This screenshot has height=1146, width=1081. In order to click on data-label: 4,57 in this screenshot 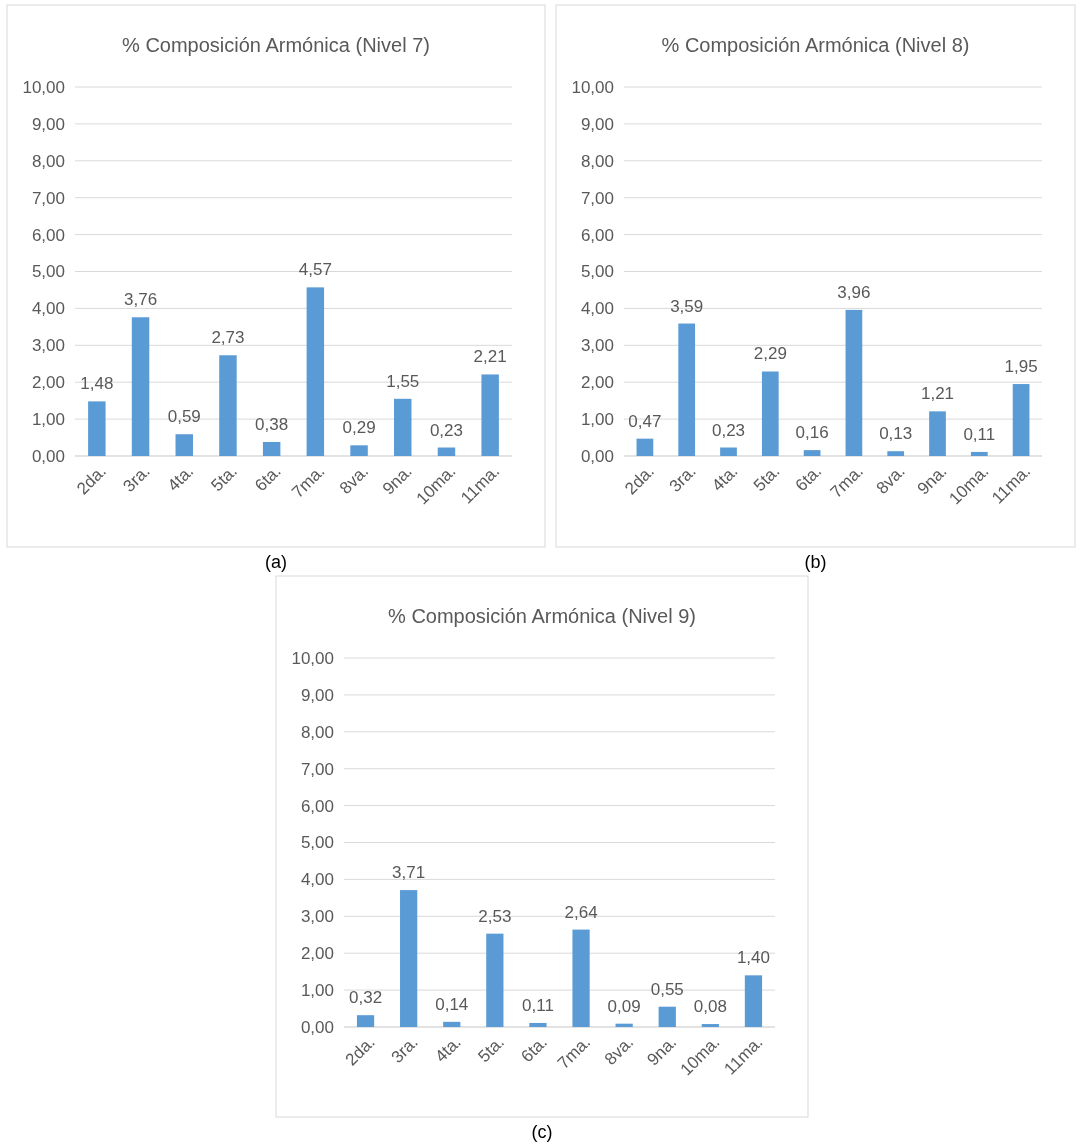, I will do `click(315, 270)`.